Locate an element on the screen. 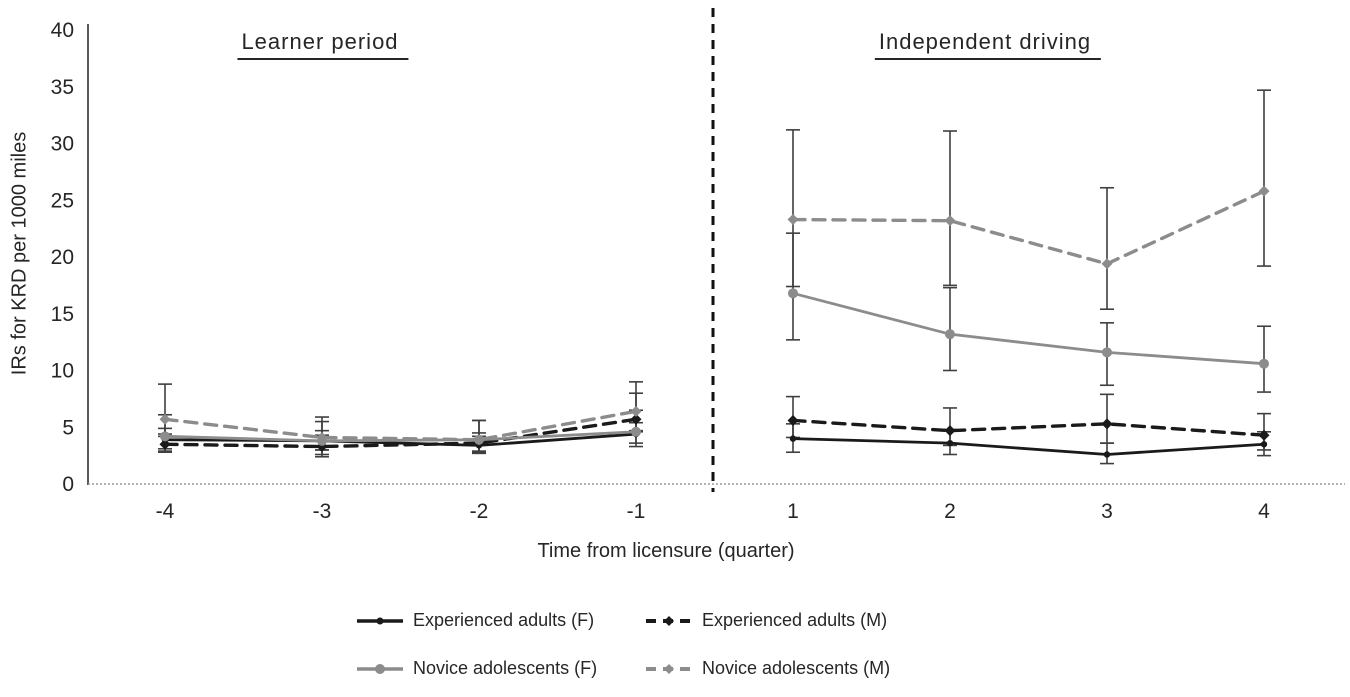 The height and width of the screenshot is (697, 1350). y-tick-label: 10 is located at coordinates (62, 371).